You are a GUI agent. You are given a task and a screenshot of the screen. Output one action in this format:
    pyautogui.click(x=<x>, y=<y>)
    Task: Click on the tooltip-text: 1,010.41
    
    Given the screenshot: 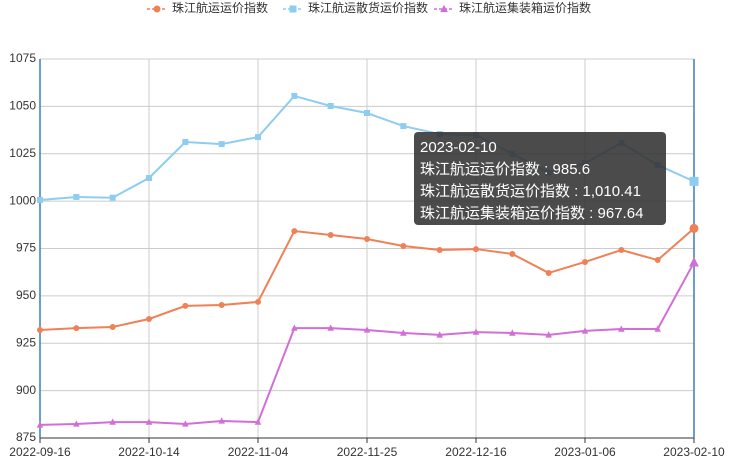 What is the action you would take?
    pyautogui.click(x=612, y=191)
    